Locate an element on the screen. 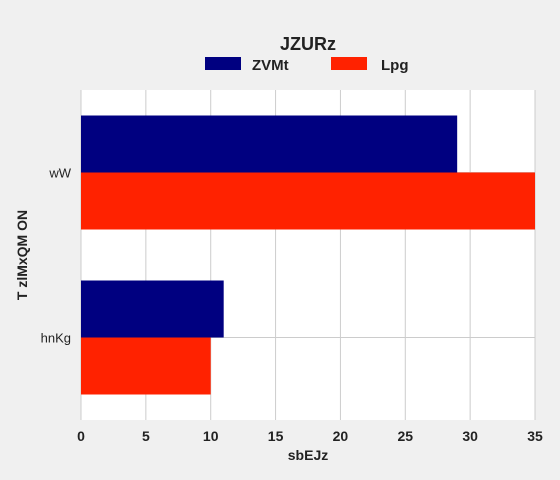  x-tick-label: 0 is located at coordinates (81, 436).